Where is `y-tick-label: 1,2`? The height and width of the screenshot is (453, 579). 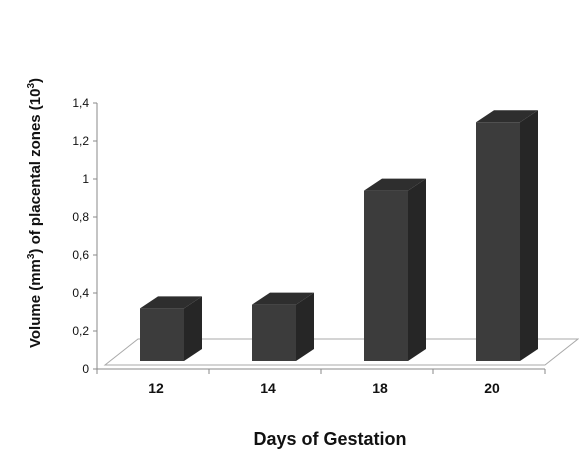 y-tick-label: 1,2 is located at coordinates (80, 141).